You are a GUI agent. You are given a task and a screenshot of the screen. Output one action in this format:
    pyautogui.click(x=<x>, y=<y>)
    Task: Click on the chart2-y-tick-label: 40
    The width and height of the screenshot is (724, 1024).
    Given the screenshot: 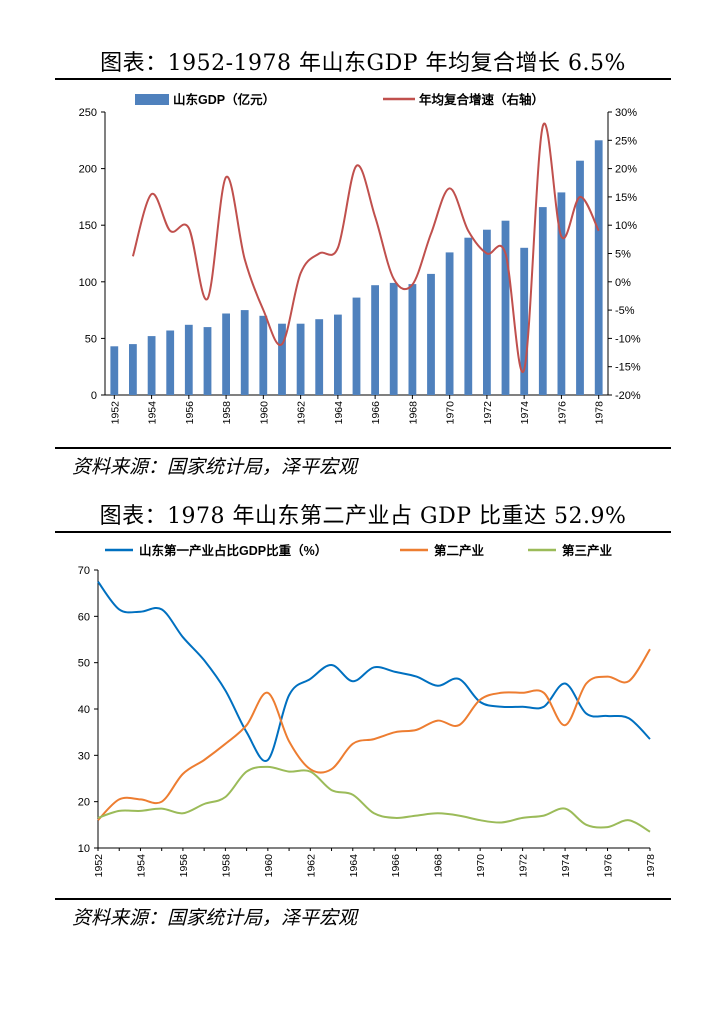 What is the action you would take?
    pyautogui.click(x=84, y=710)
    